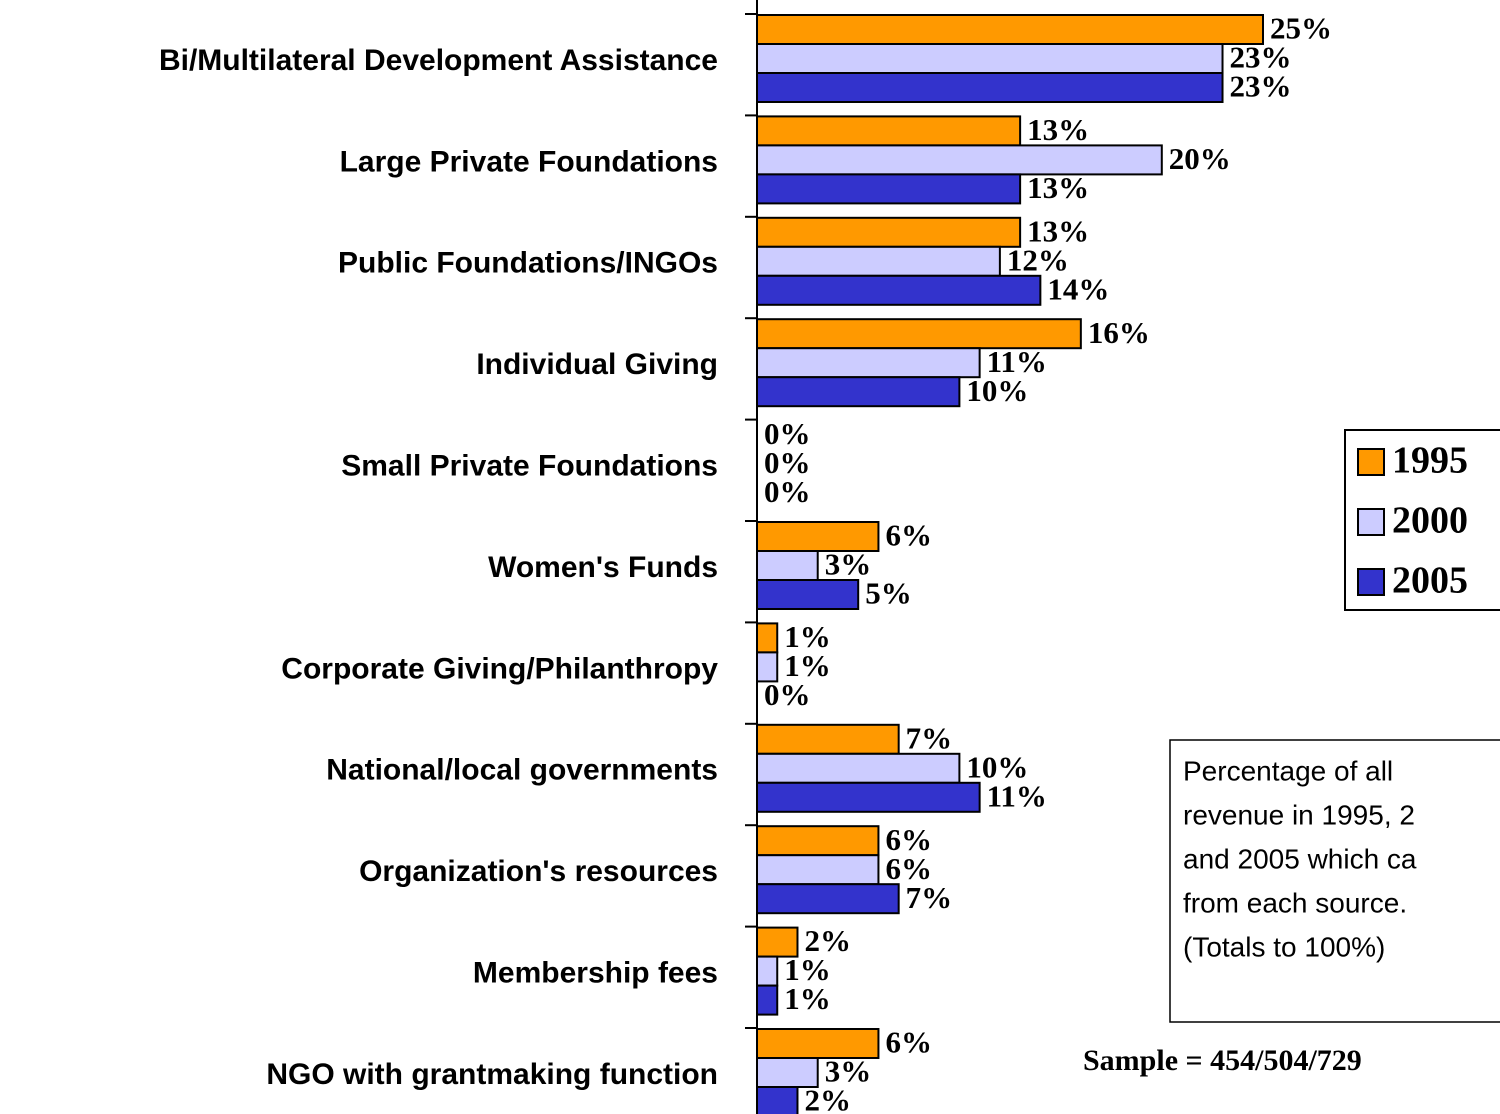 This screenshot has width=1500, height=1114. What do you see at coordinates (1300, 858) in the screenshot?
I see `note-text: and 2005 which ca` at bounding box center [1300, 858].